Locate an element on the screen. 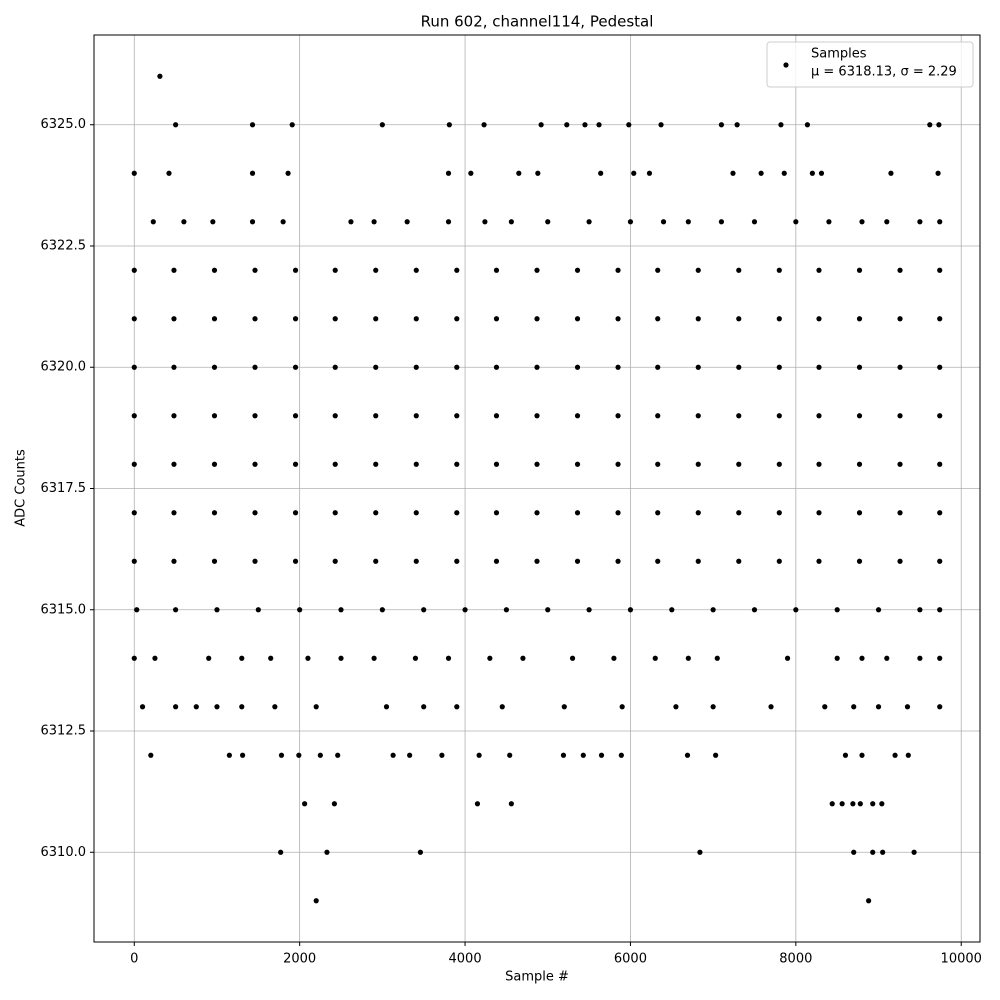 The height and width of the screenshot is (1000, 1000). x-tick-label: 10000 is located at coordinates (961, 959).